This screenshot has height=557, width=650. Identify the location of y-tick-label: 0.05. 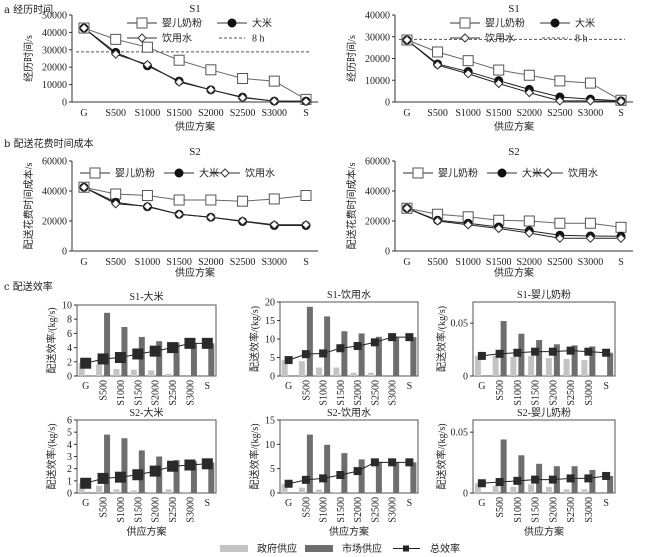
(460, 433).